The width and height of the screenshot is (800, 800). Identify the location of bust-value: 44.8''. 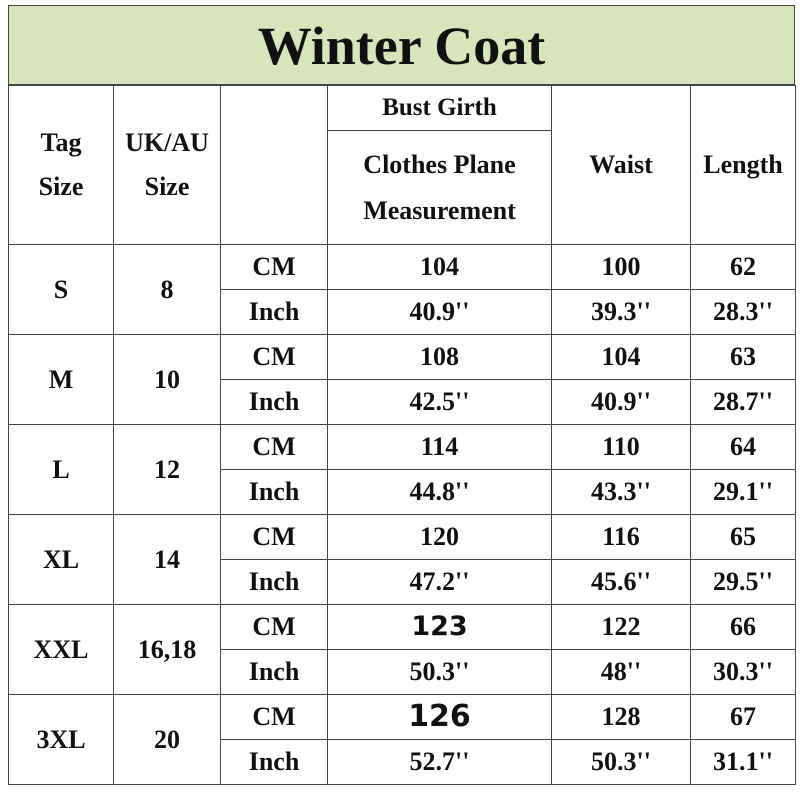
(439, 492).